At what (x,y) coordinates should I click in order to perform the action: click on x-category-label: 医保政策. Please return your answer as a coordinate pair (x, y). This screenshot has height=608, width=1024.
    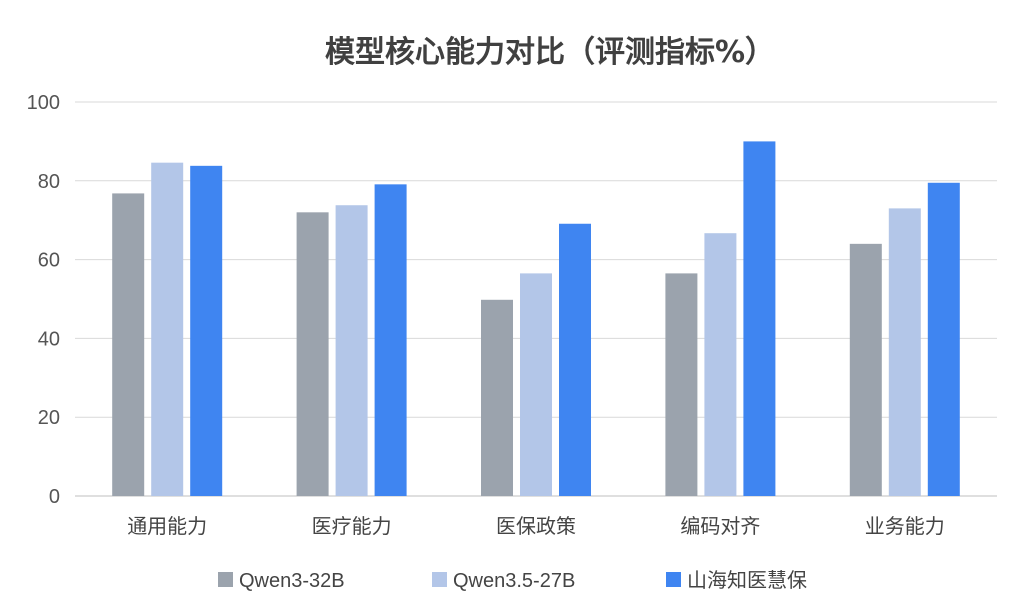
    Looking at the image, I should click on (536, 526).